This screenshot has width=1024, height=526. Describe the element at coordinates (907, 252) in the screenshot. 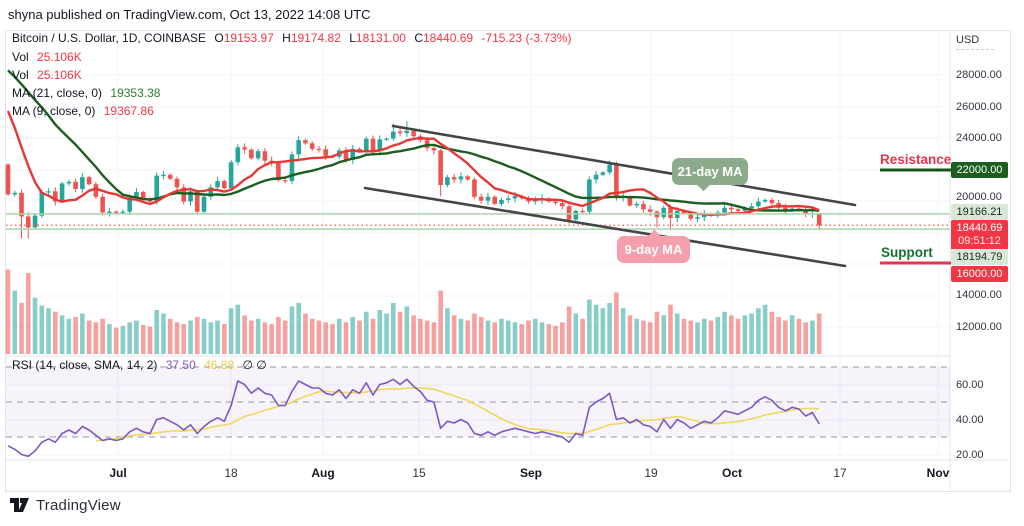

I see `support-label: Support` at that location.